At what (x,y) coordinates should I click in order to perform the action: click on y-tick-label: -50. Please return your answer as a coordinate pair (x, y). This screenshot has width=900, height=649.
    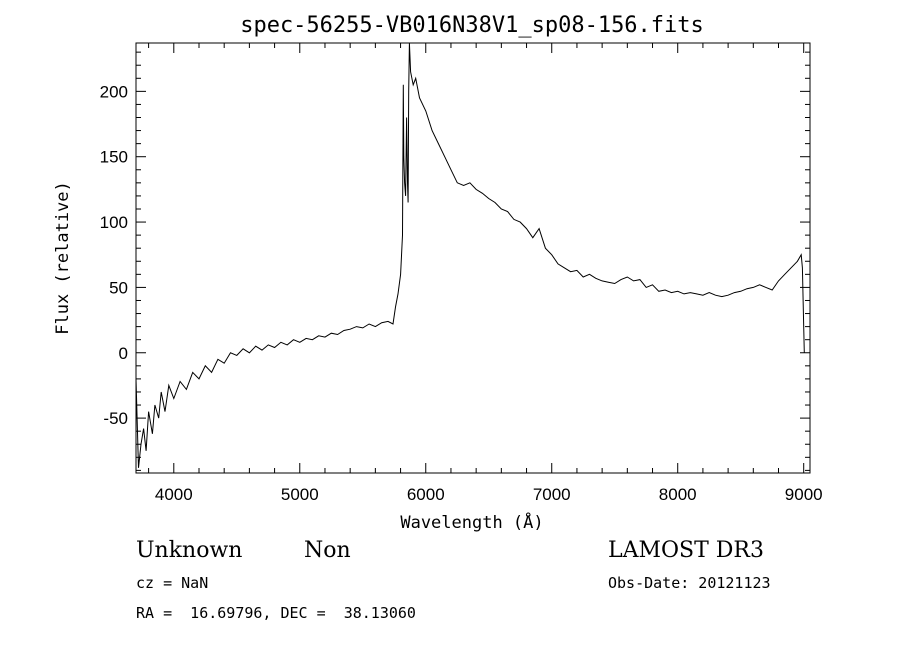
    Looking at the image, I should click on (115, 418).